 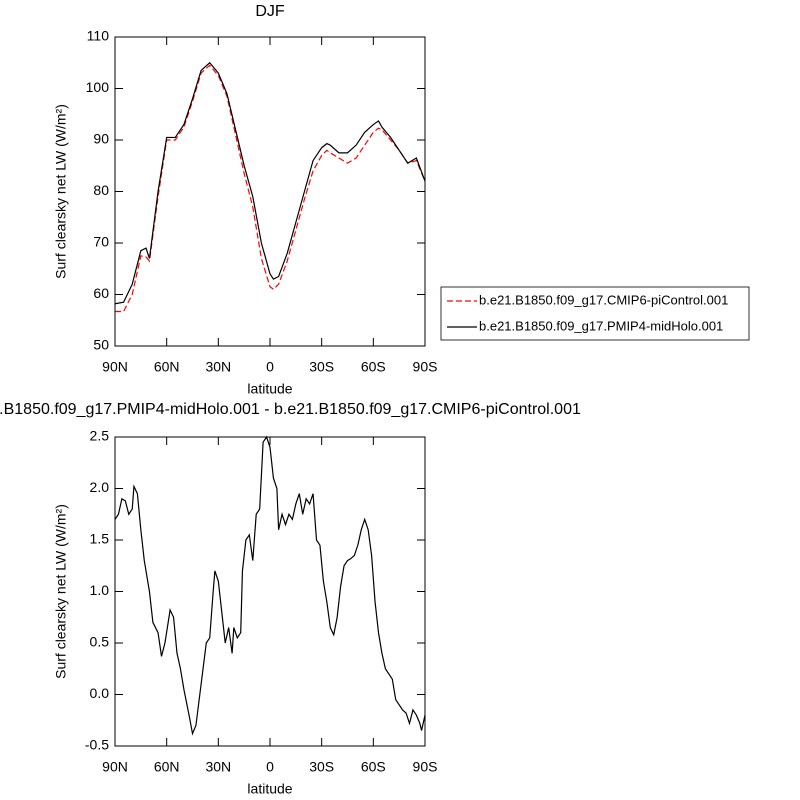 I want to click on y-tick-label: 1.5, so click(x=100, y=539).